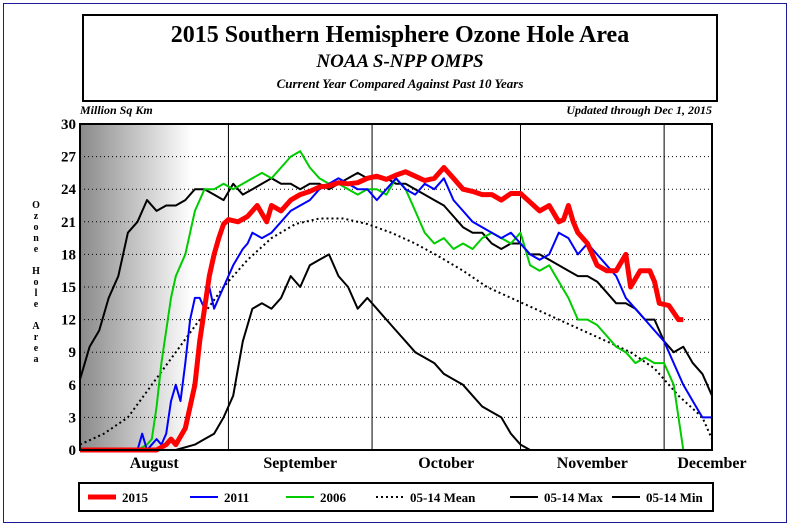 Image resolution: width=792 pixels, height=528 pixels. What do you see at coordinates (300, 463) in the screenshot?
I see `x-month-label: September` at bounding box center [300, 463].